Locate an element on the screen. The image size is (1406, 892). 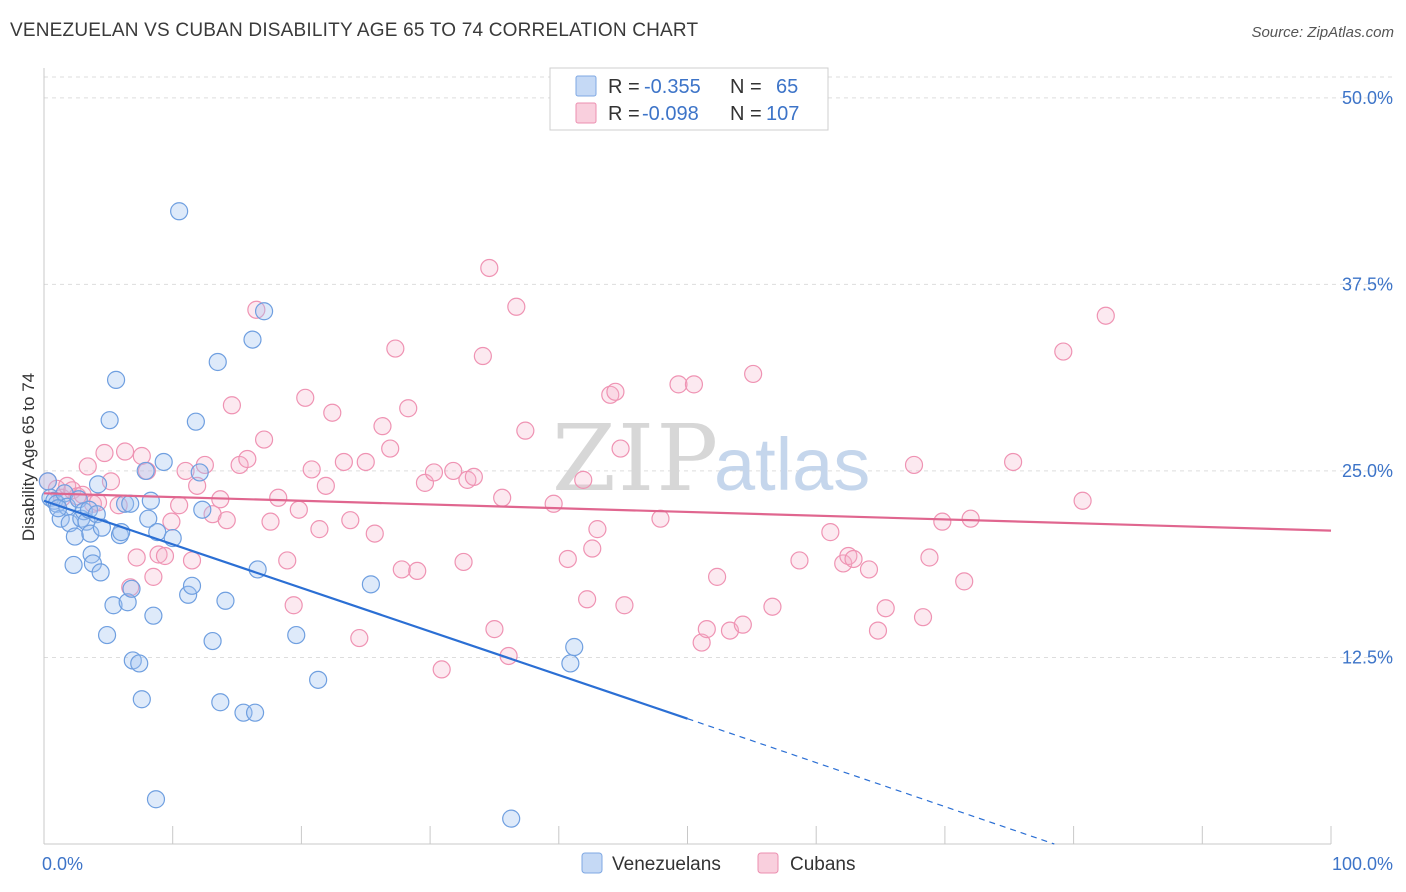
bottom-legend-swatch-venezuelans is located at coordinates (592, 863).